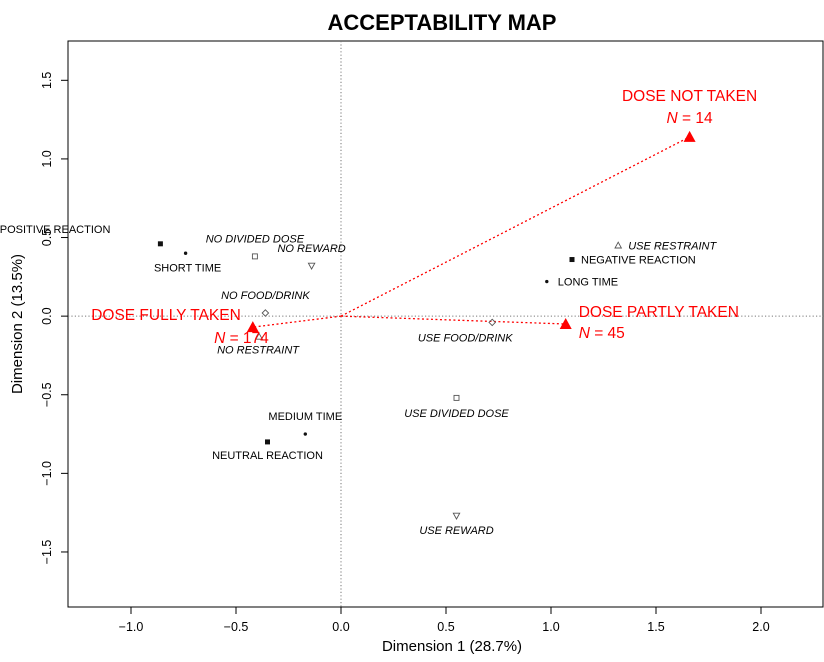  What do you see at coordinates (17, 324) in the screenshot?
I see `y-axis-label: Dimension 2 (13.5%)` at bounding box center [17, 324].